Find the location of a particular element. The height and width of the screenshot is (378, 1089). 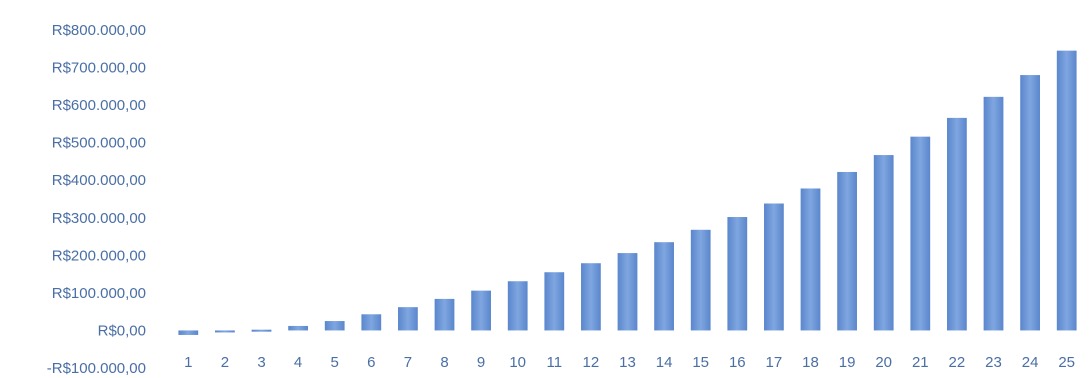

y-tick-label: R$200.000,00 is located at coordinates (99, 255).